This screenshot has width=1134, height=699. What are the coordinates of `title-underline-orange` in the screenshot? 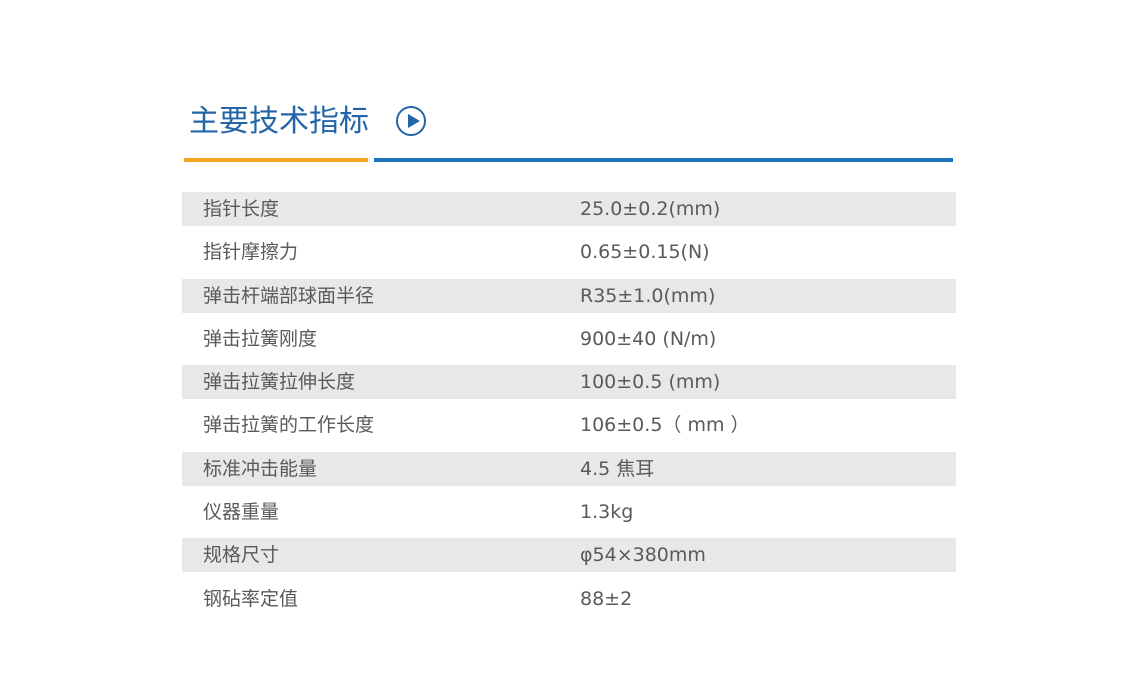 It's located at (276, 160).